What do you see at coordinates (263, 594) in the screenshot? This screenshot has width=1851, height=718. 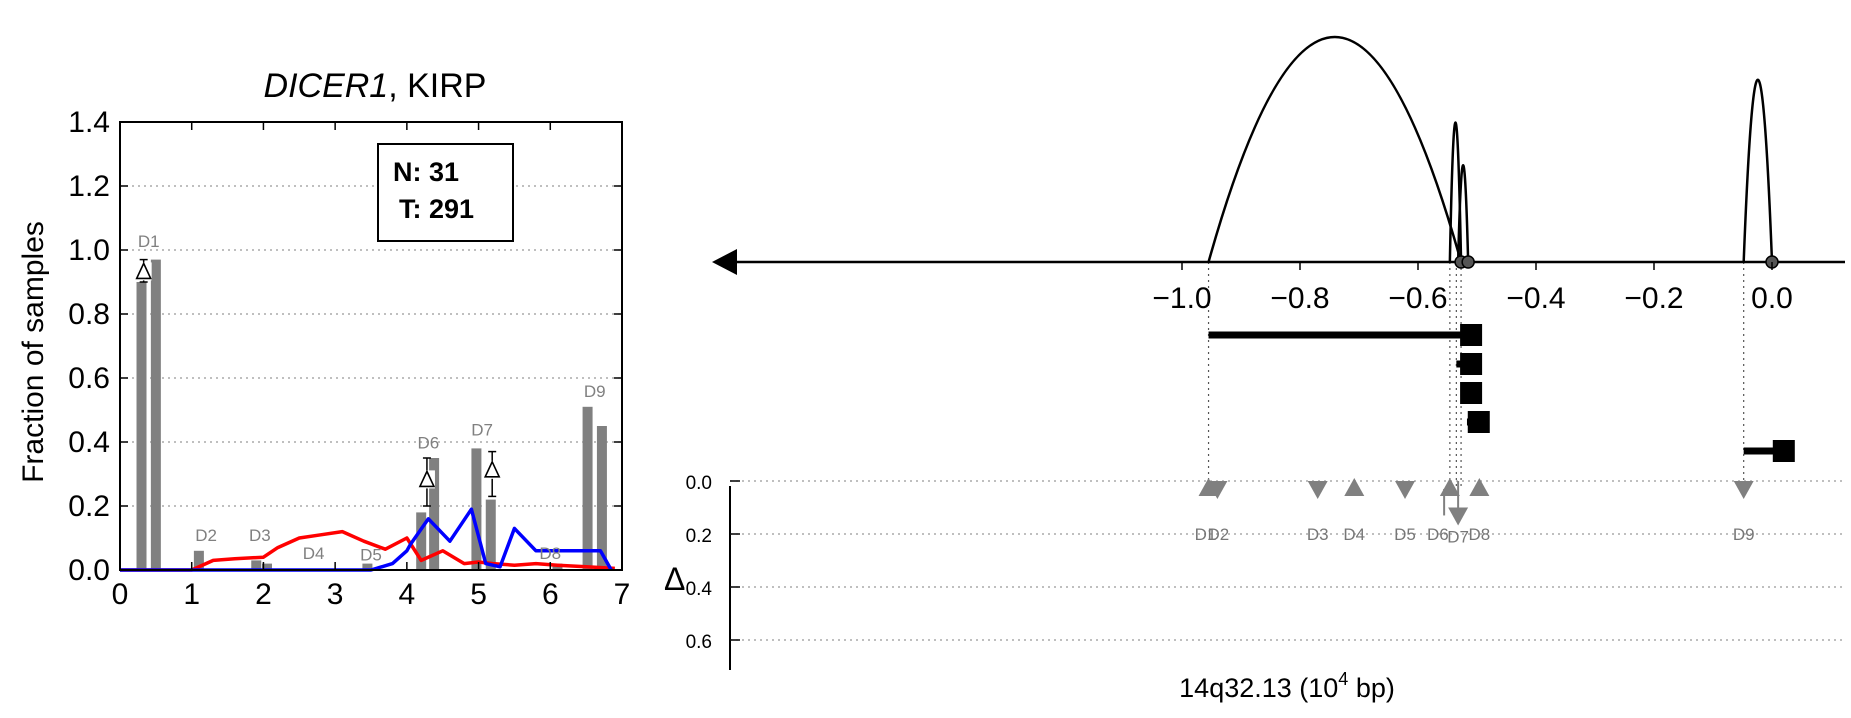 I see `x-tick-label: 2` at bounding box center [263, 594].